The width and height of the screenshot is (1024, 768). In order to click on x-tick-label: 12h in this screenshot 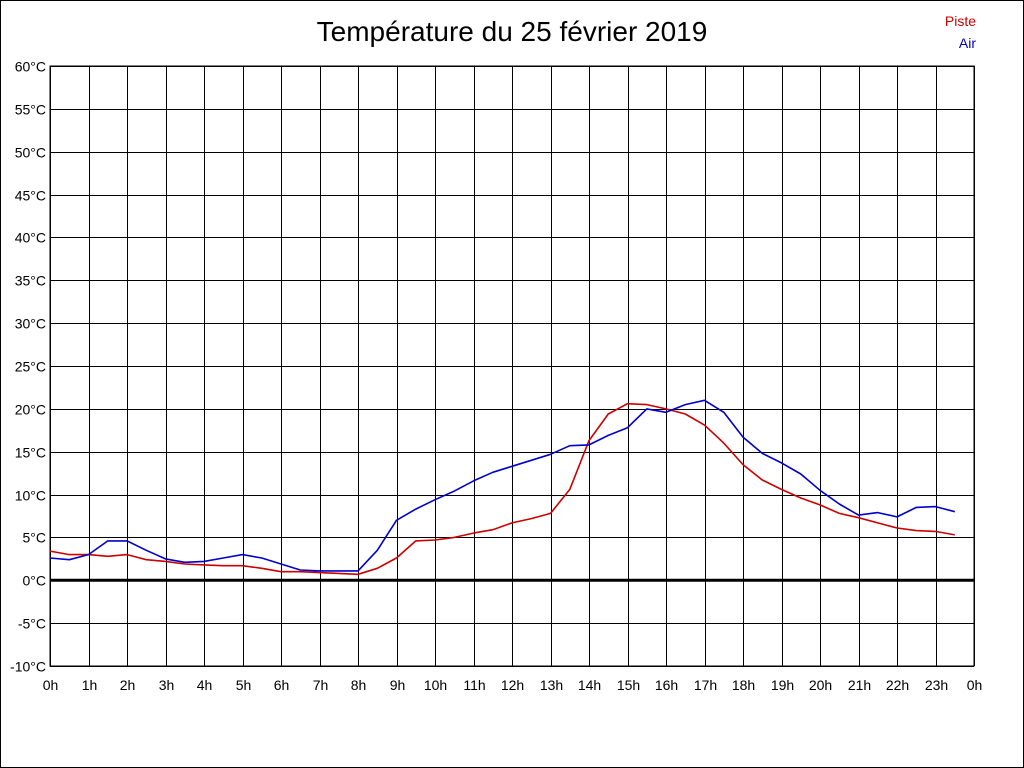, I will do `click(512, 685)`.